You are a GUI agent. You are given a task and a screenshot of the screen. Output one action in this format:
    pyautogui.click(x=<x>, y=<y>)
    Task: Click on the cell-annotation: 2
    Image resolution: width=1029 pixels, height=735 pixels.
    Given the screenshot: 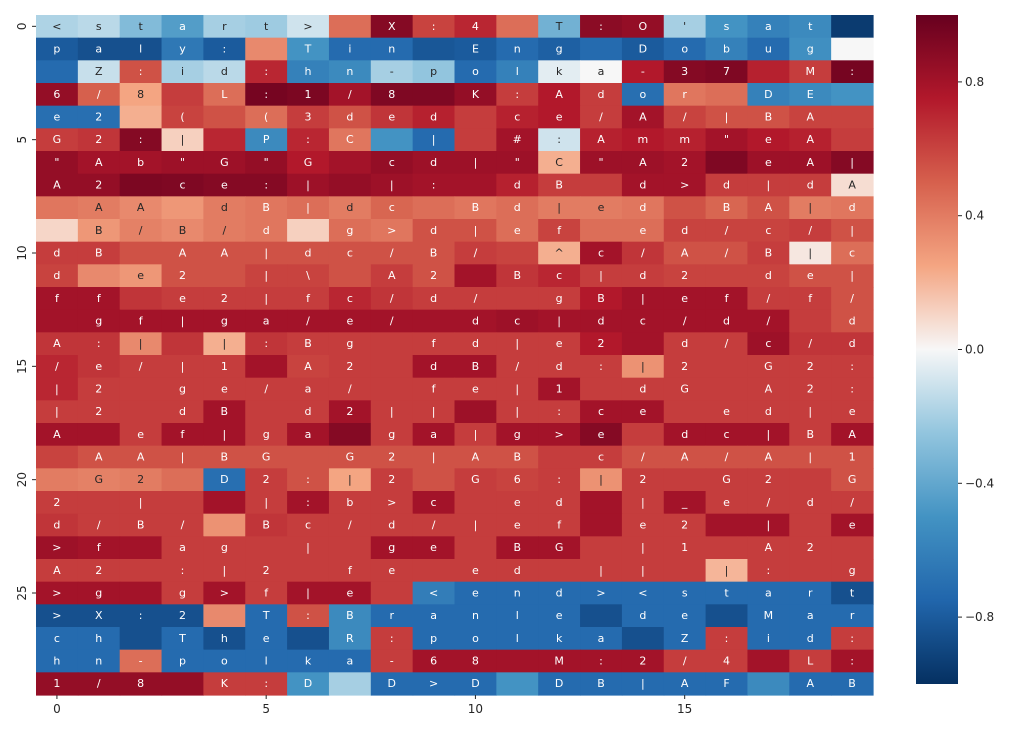 What is the action you would take?
    pyautogui.click(x=684, y=525)
    